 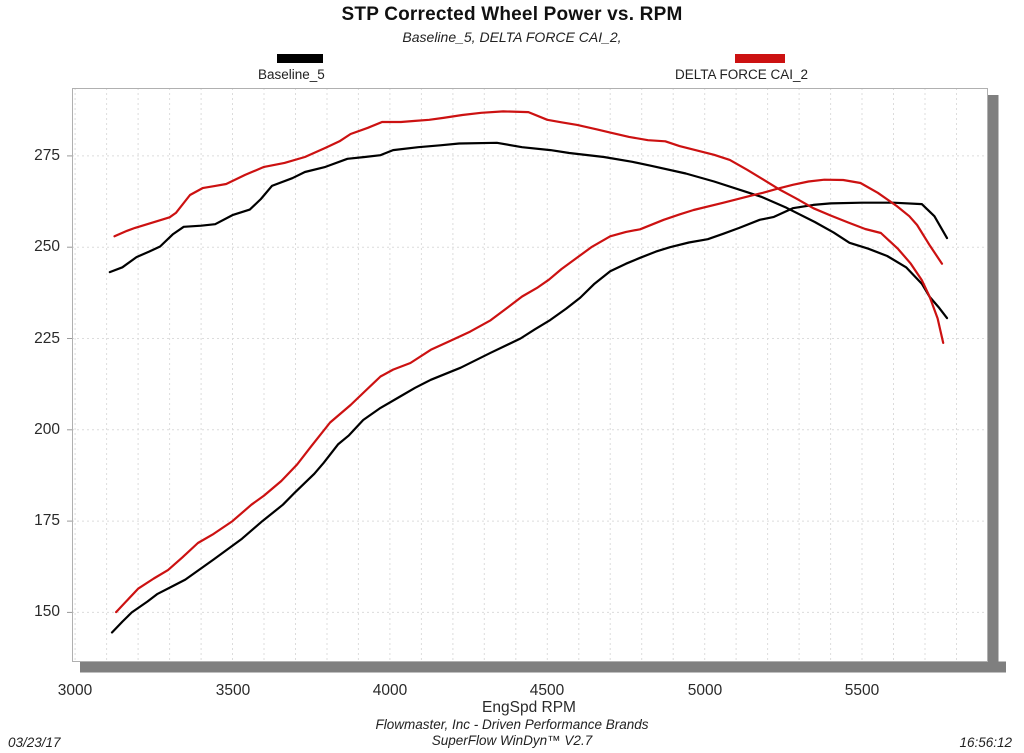 I want to click on footer-time: 16:56:12, so click(x=985, y=742).